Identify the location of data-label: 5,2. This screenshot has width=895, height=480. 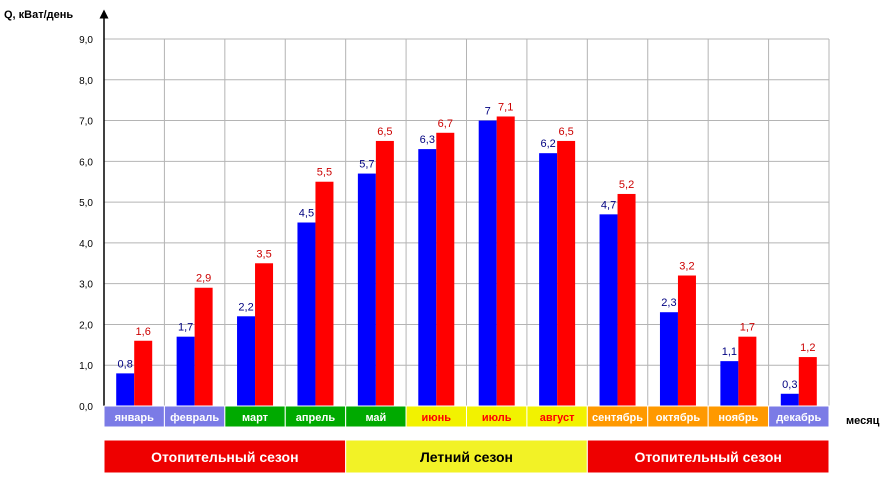
(626, 185).